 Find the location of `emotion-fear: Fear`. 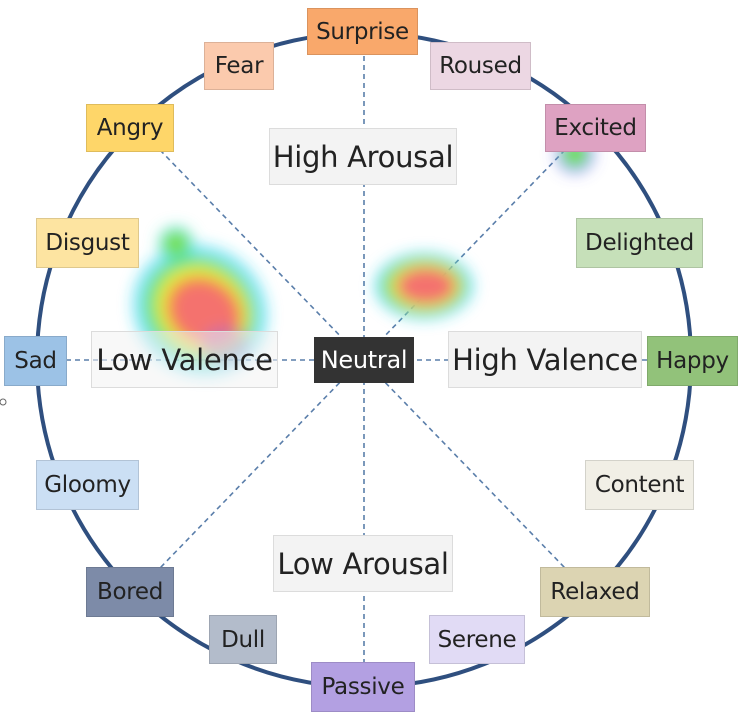

emotion-fear: Fear is located at coordinates (239, 66).